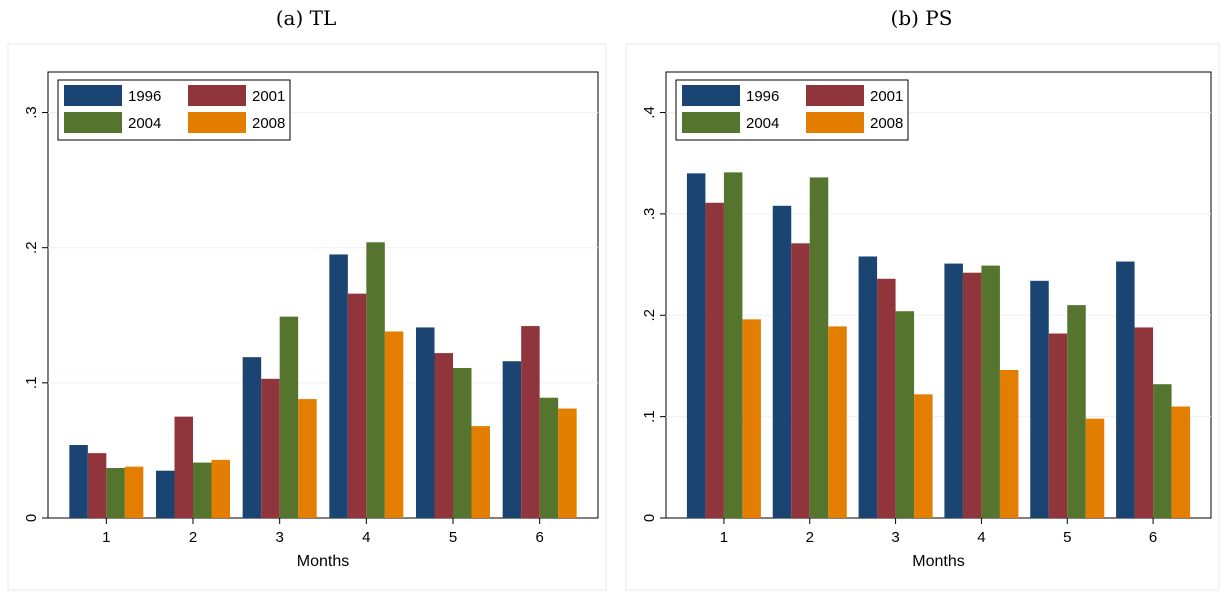 The width and height of the screenshot is (1225, 594). What do you see at coordinates (306, 18) in the screenshot?
I see `chart-title-tl: (a) TL` at bounding box center [306, 18].